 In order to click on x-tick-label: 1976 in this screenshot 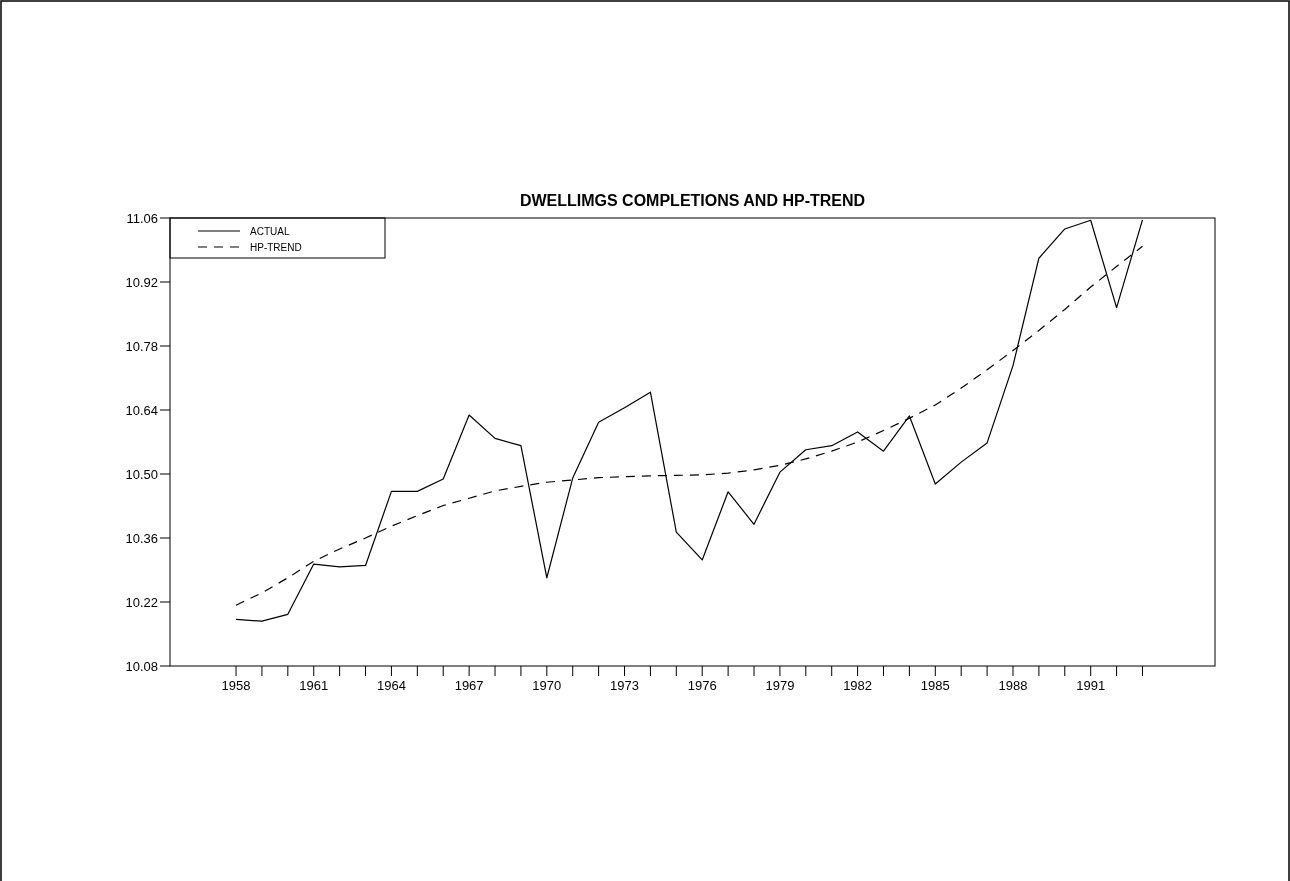, I will do `click(702, 685)`.